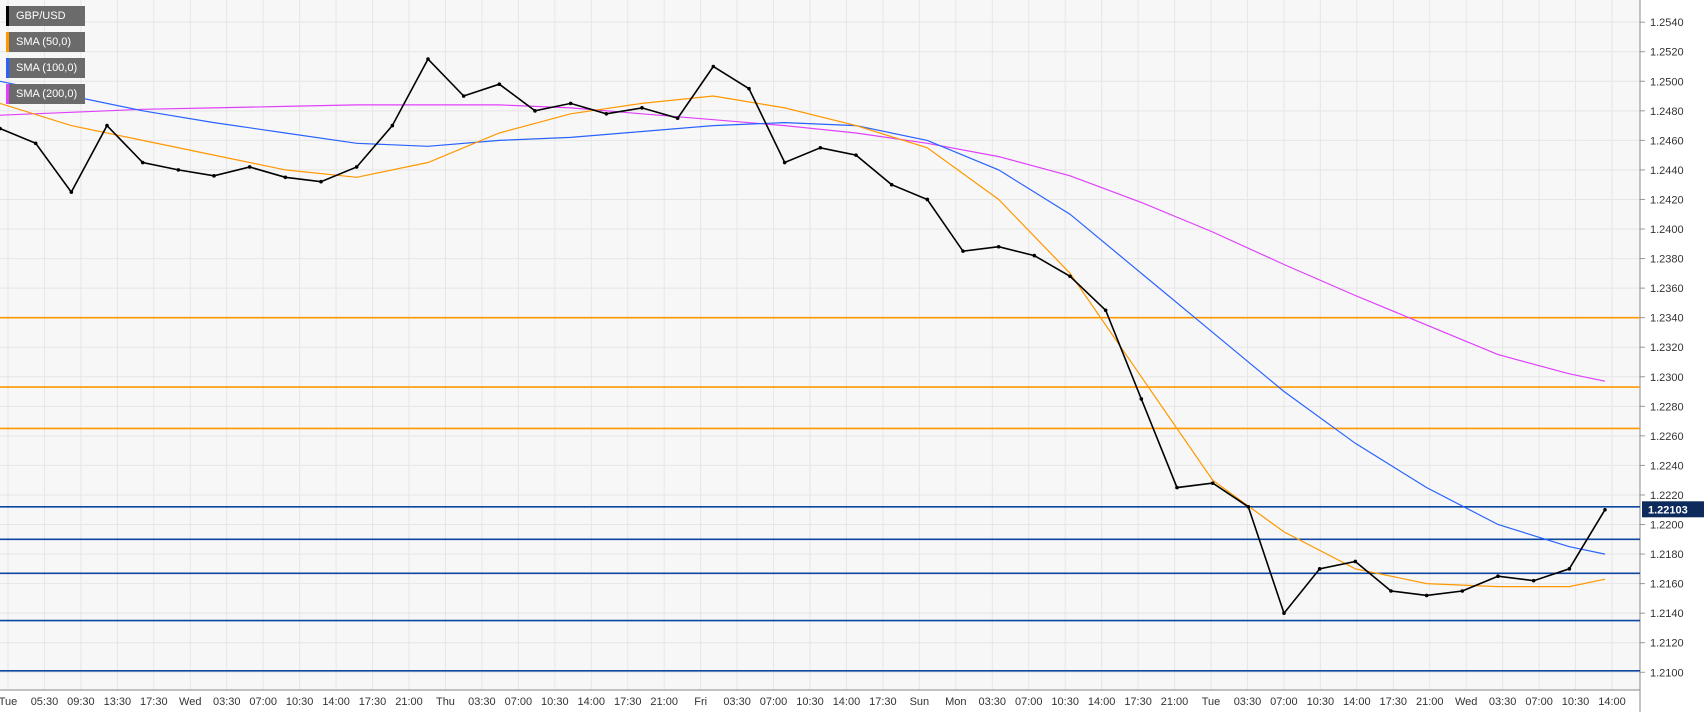 The image size is (1707, 712). I want to click on y-tick-label: 1.2480, so click(1667, 112).